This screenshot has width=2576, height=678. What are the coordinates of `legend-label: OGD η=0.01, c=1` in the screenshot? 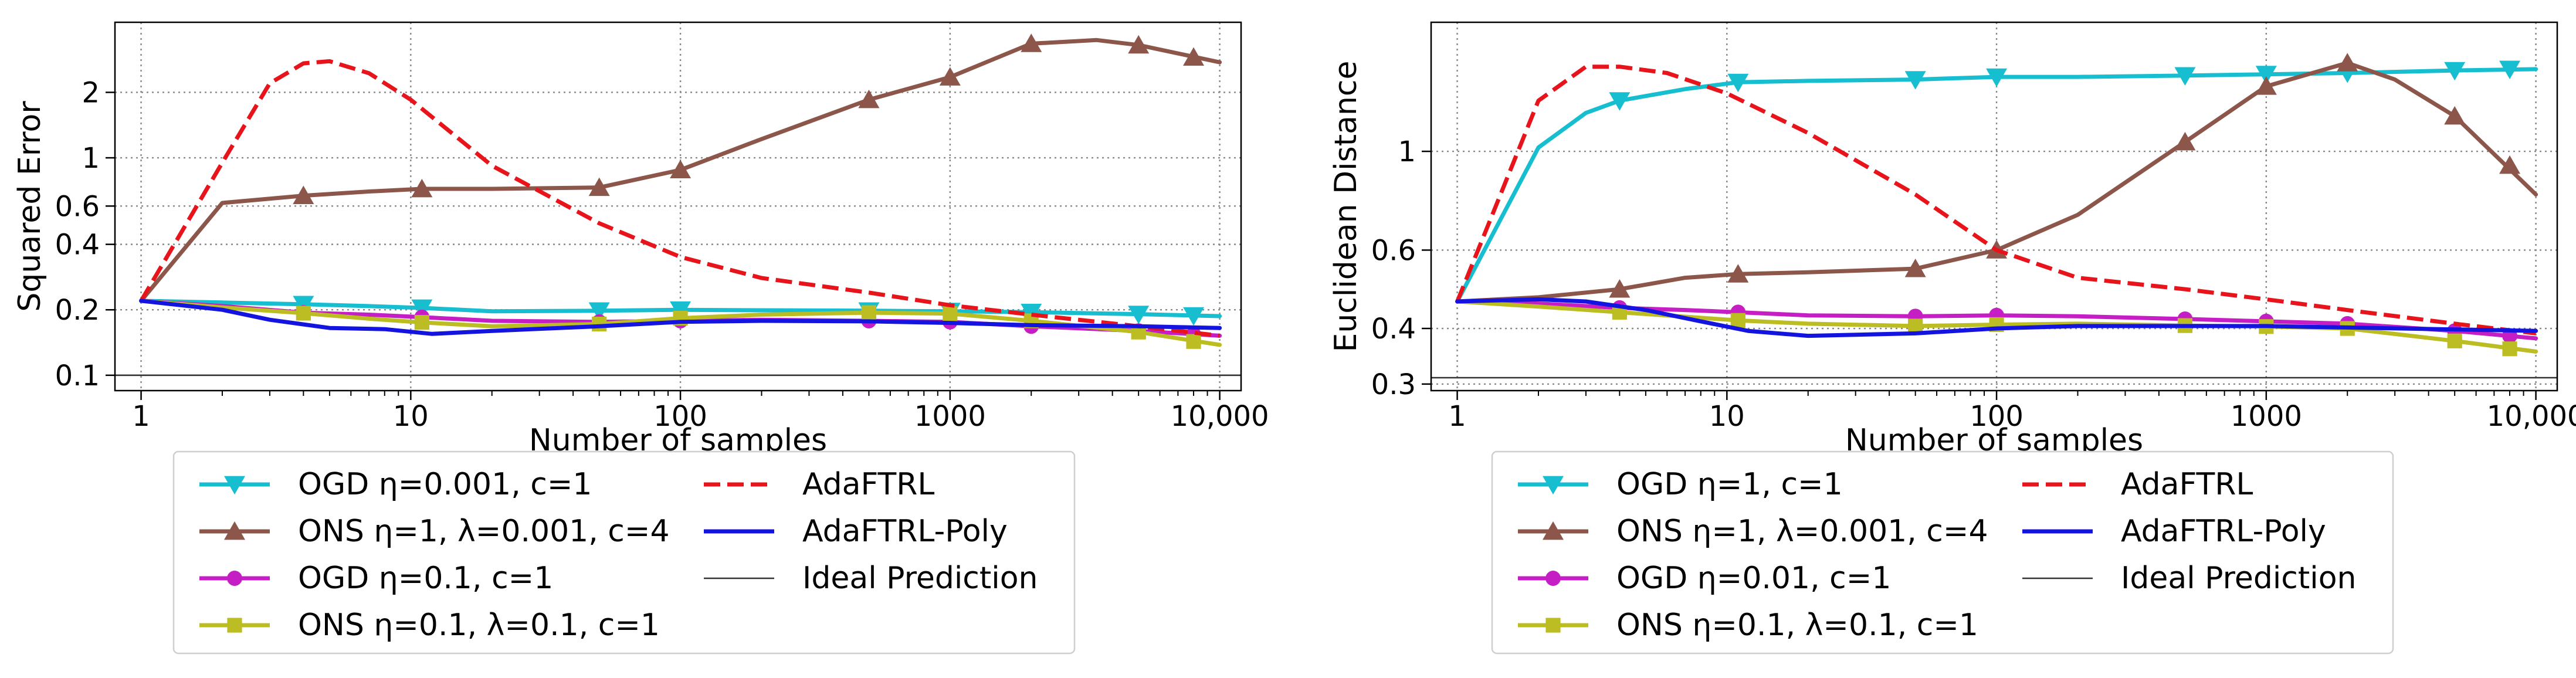 It's located at (1754, 578).